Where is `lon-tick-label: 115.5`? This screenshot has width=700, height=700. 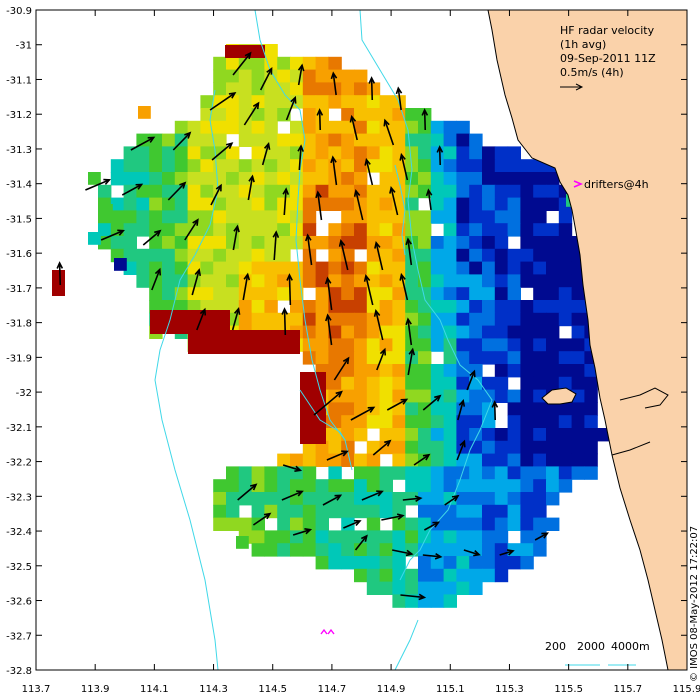
lon-tick-label: 115.5 is located at coordinates (568, 689).